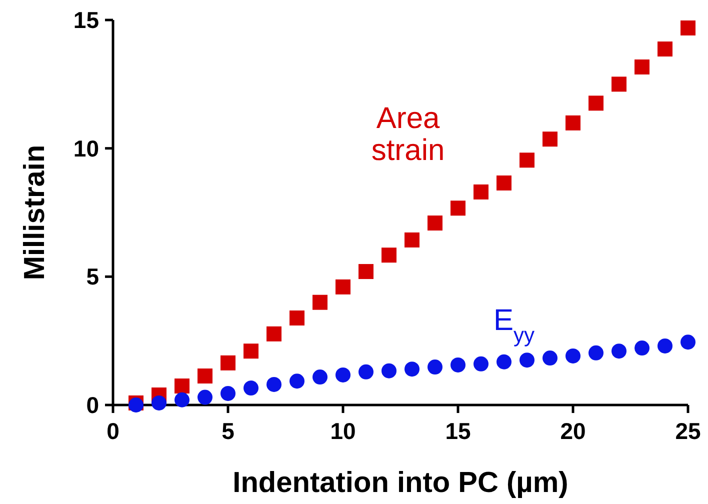 The height and width of the screenshot is (504, 708). Describe the element at coordinates (113, 431) in the screenshot. I see `x-tick-label: 0` at that location.